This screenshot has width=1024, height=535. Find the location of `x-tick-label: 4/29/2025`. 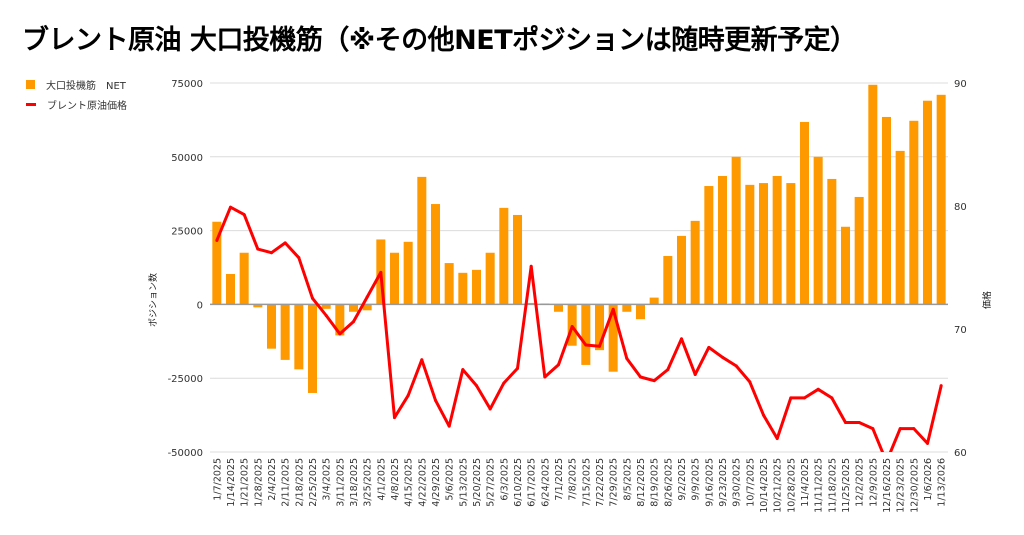

x-tick-label: 4/29/2025 is located at coordinates (436, 482).